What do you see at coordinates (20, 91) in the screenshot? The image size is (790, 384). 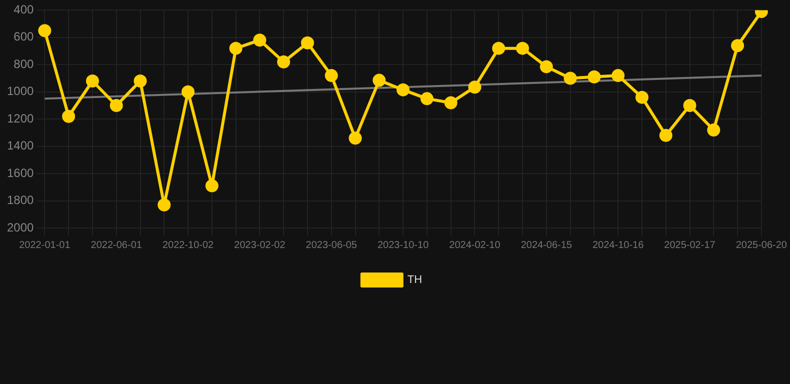 I see `y-tick-label: 1000` at bounding box center [20, 91].